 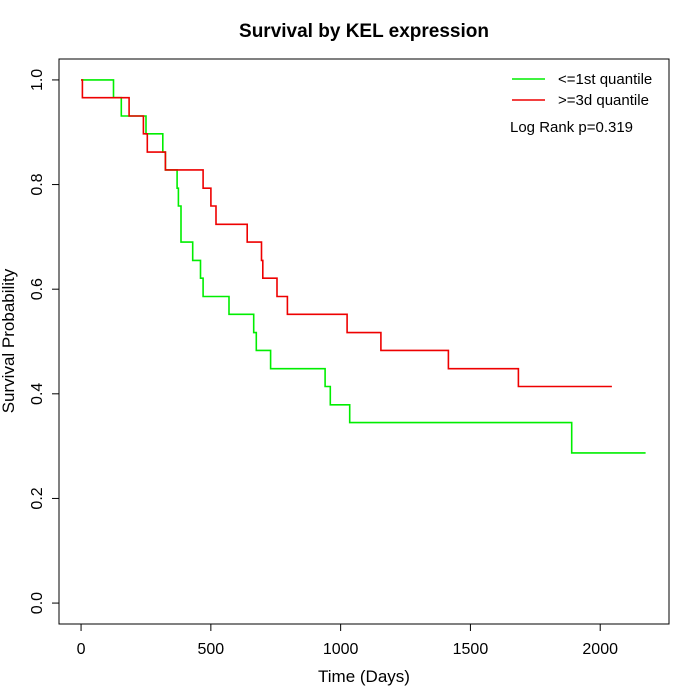 I want to click on y-tick-label: 0.6, so click(x=37, y=289).